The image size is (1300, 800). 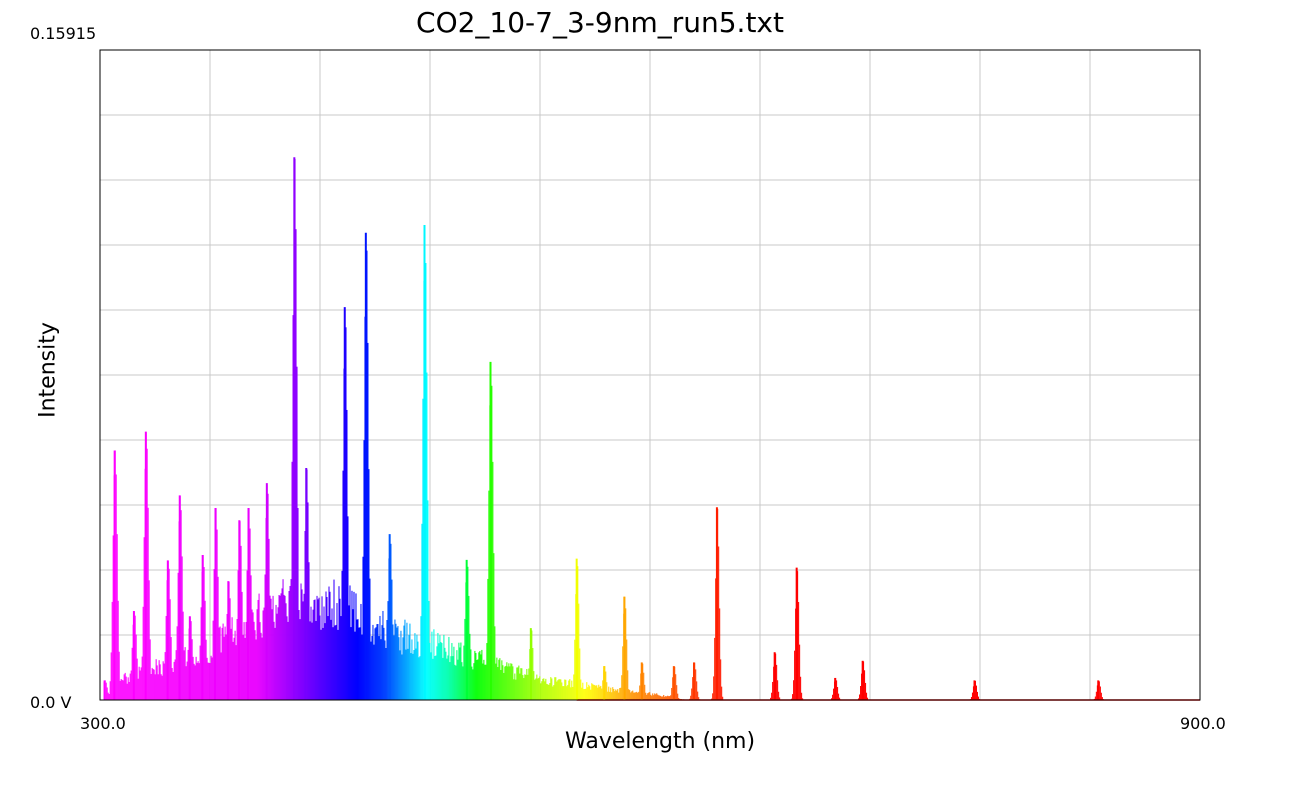 I want to click on x-max-tick-label: 900.0, so click(x=1203, y=723).